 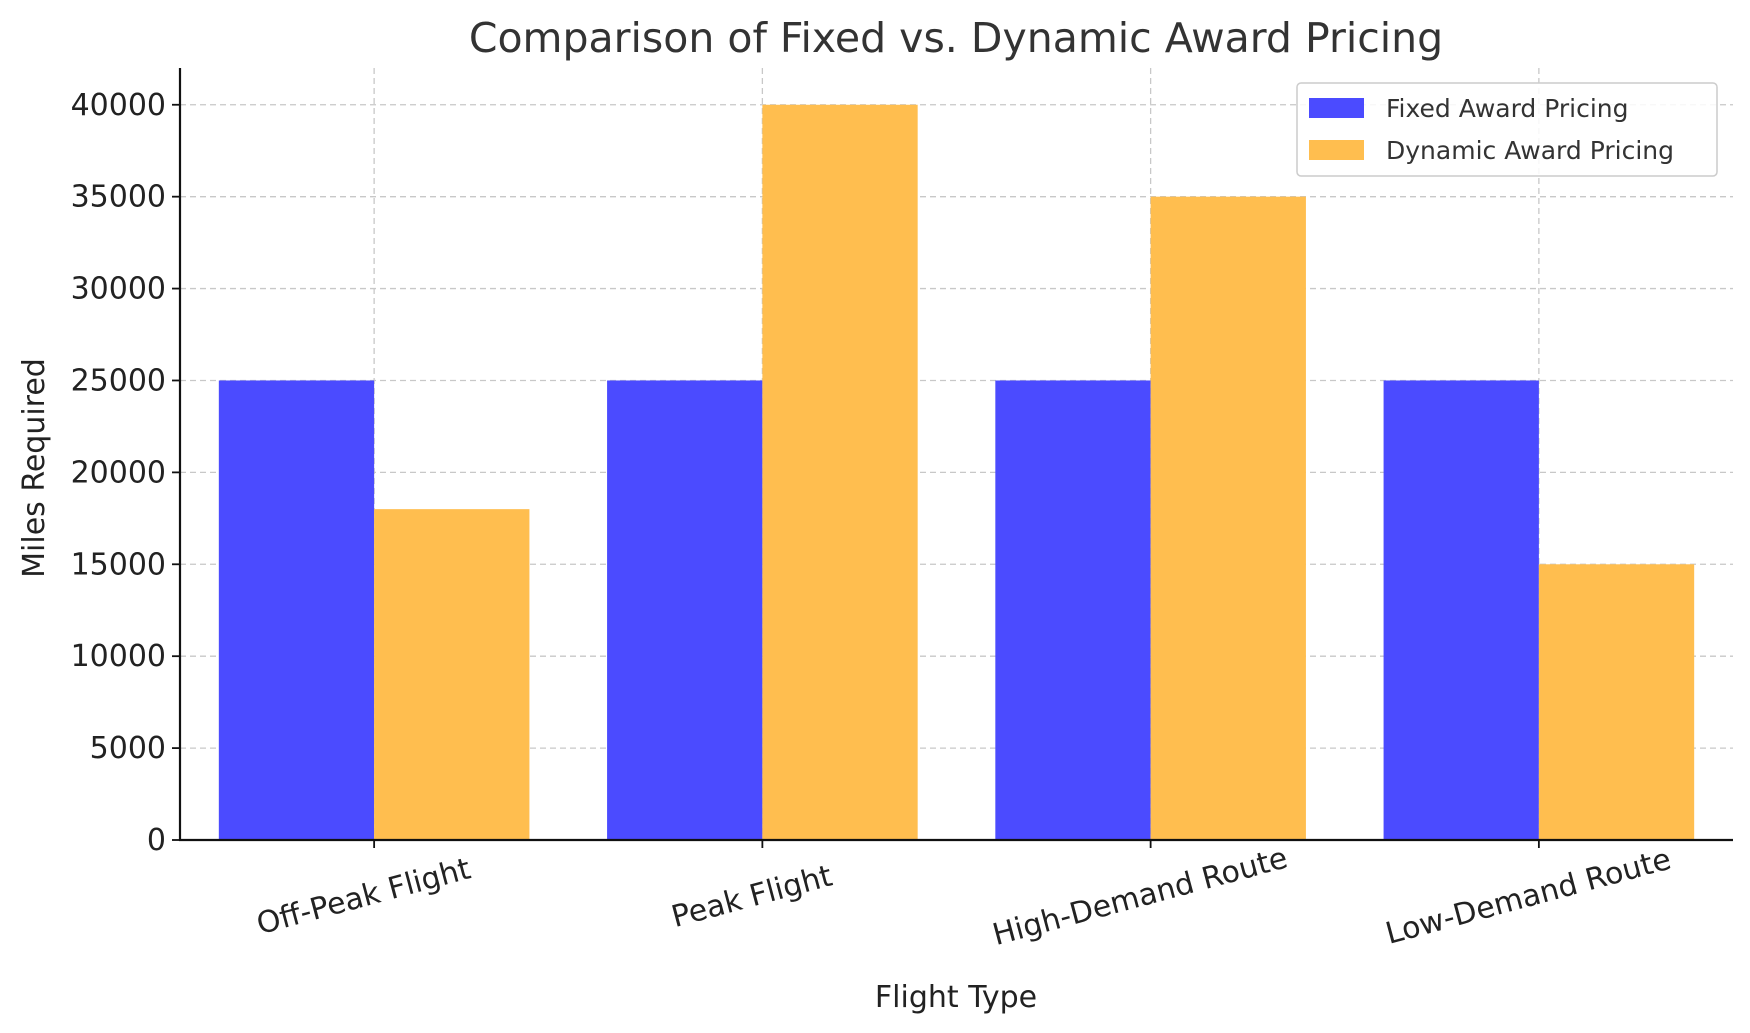 I want to click on y-tick-label: 5000, so click(x=128, y=748).